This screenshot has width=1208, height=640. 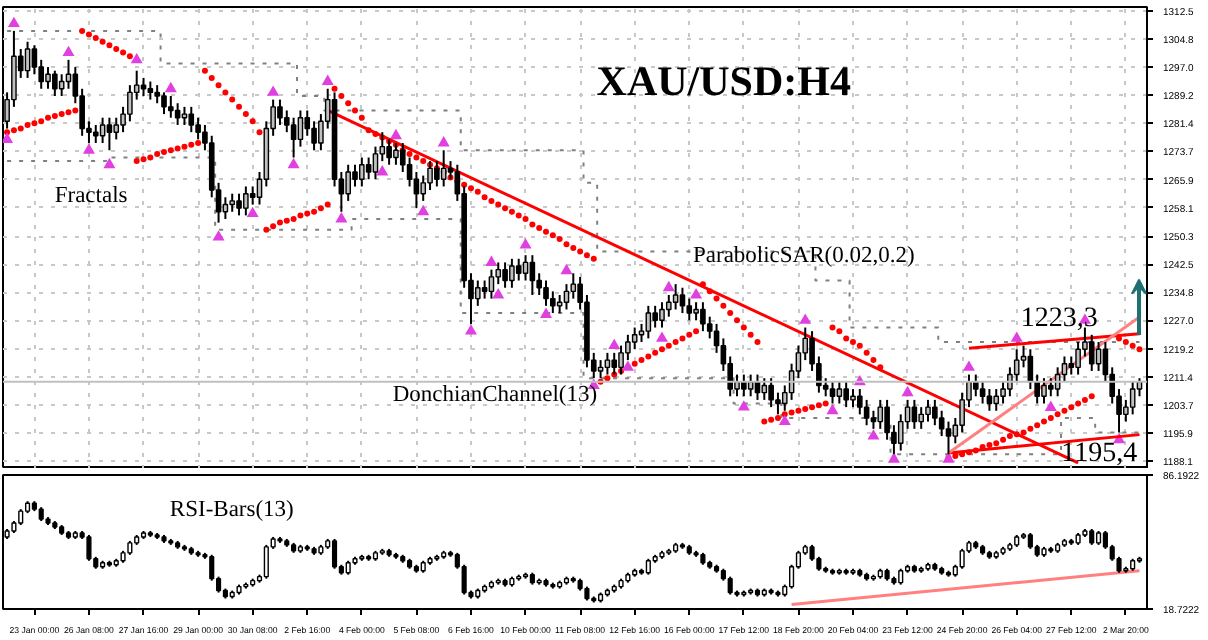 What do you see at coordinates (1099, 453) in the screenshot?
I see `annotation: 1195,4` at bounding box center [1099, 453].